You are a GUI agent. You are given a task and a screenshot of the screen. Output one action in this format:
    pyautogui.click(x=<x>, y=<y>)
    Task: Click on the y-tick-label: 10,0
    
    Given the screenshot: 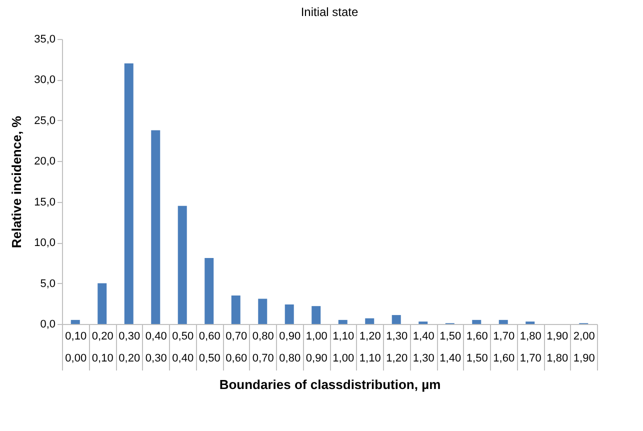 What is the action you would take?
    pyautogui.click(x=45, y=243)
    